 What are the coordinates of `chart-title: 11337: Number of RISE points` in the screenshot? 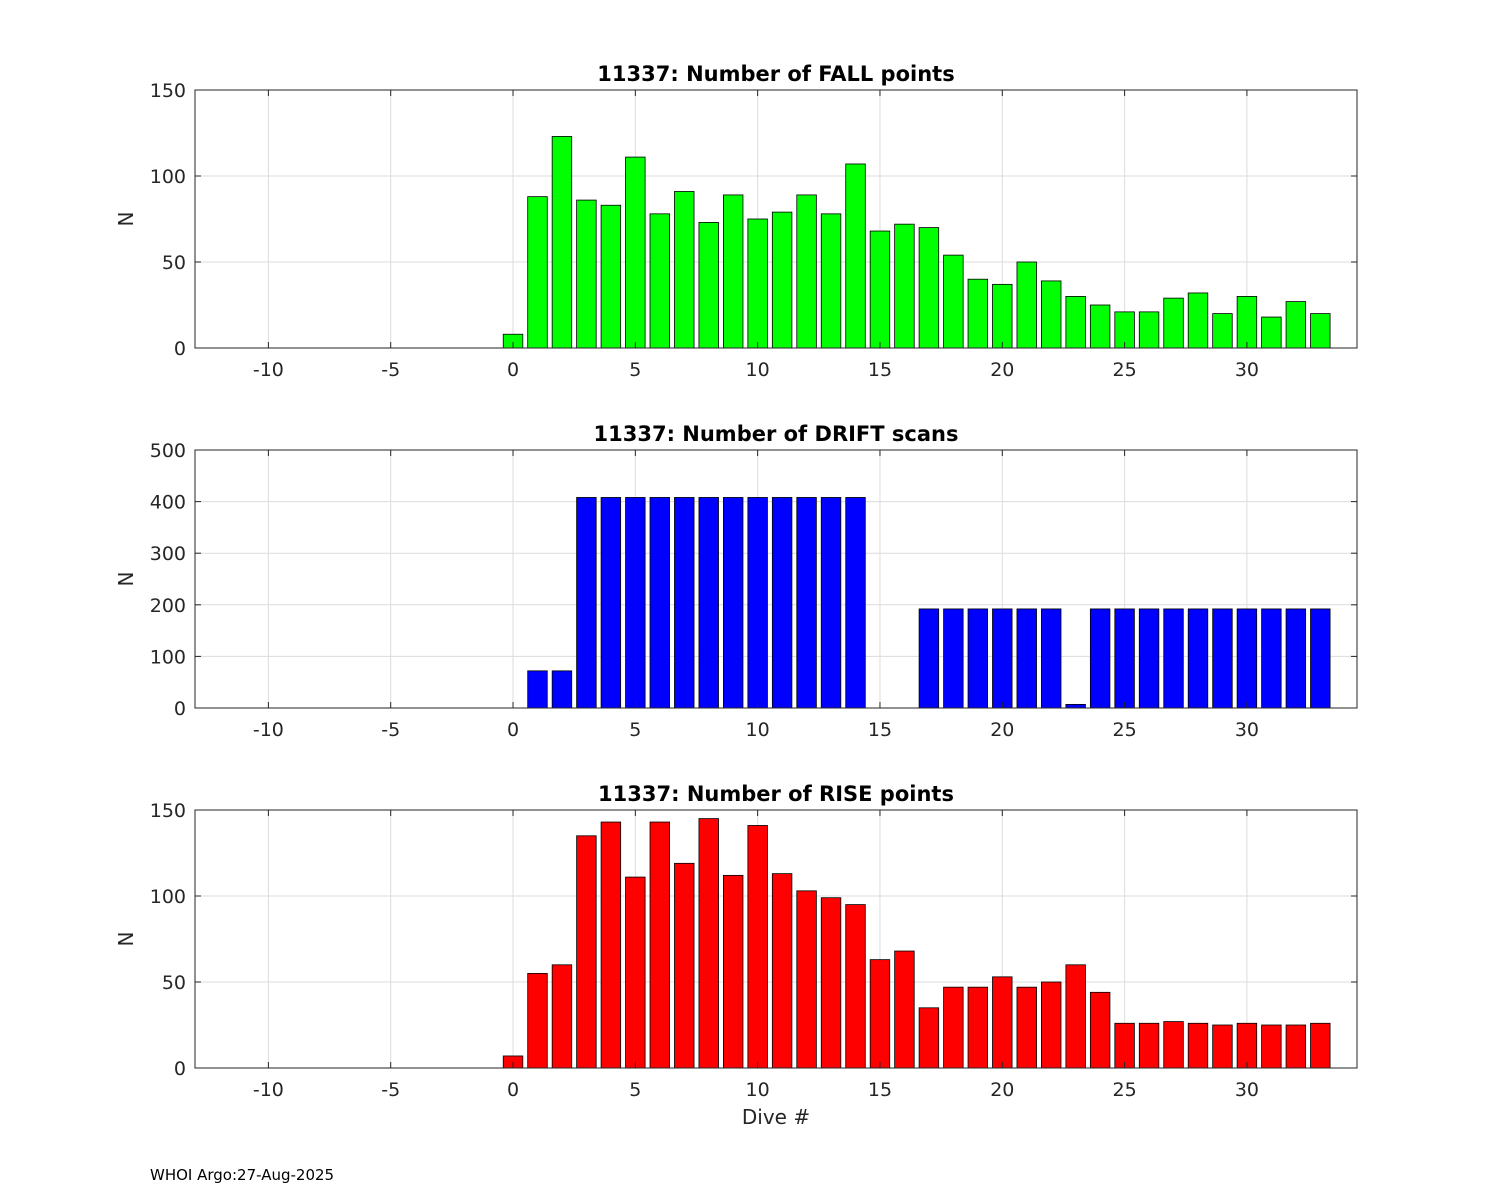 It's located at (776, 794).